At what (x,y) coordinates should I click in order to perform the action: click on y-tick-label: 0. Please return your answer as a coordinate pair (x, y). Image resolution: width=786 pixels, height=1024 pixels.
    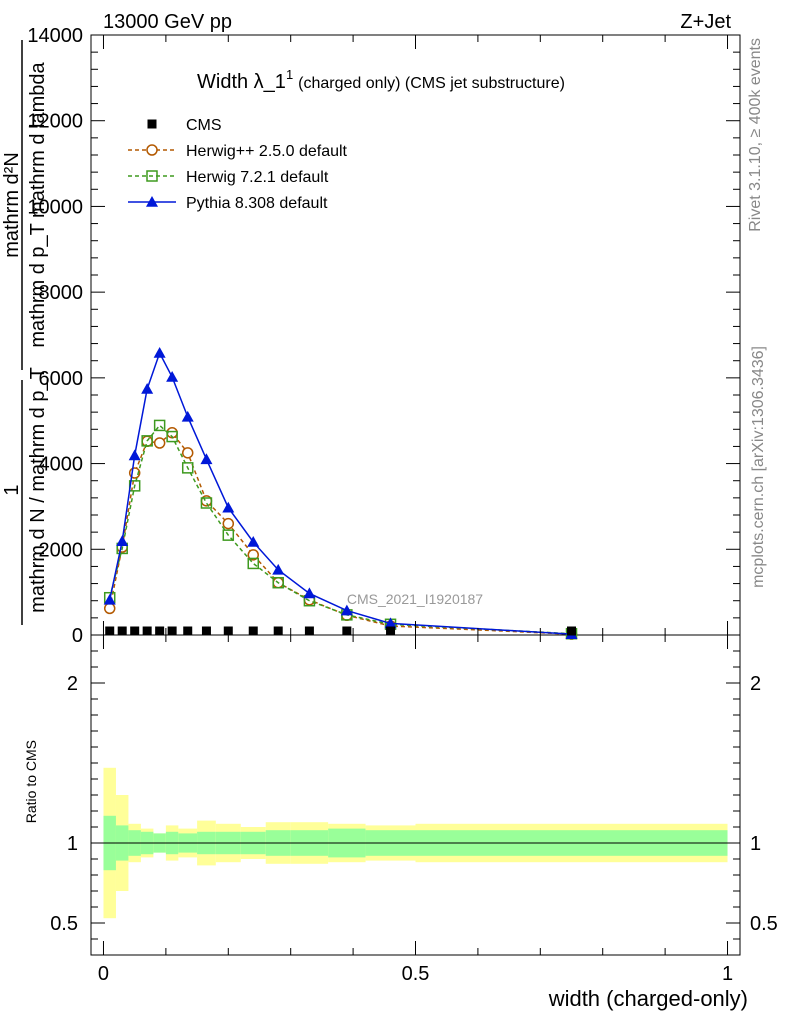
    Looking at the image, I should click on (77, 636).